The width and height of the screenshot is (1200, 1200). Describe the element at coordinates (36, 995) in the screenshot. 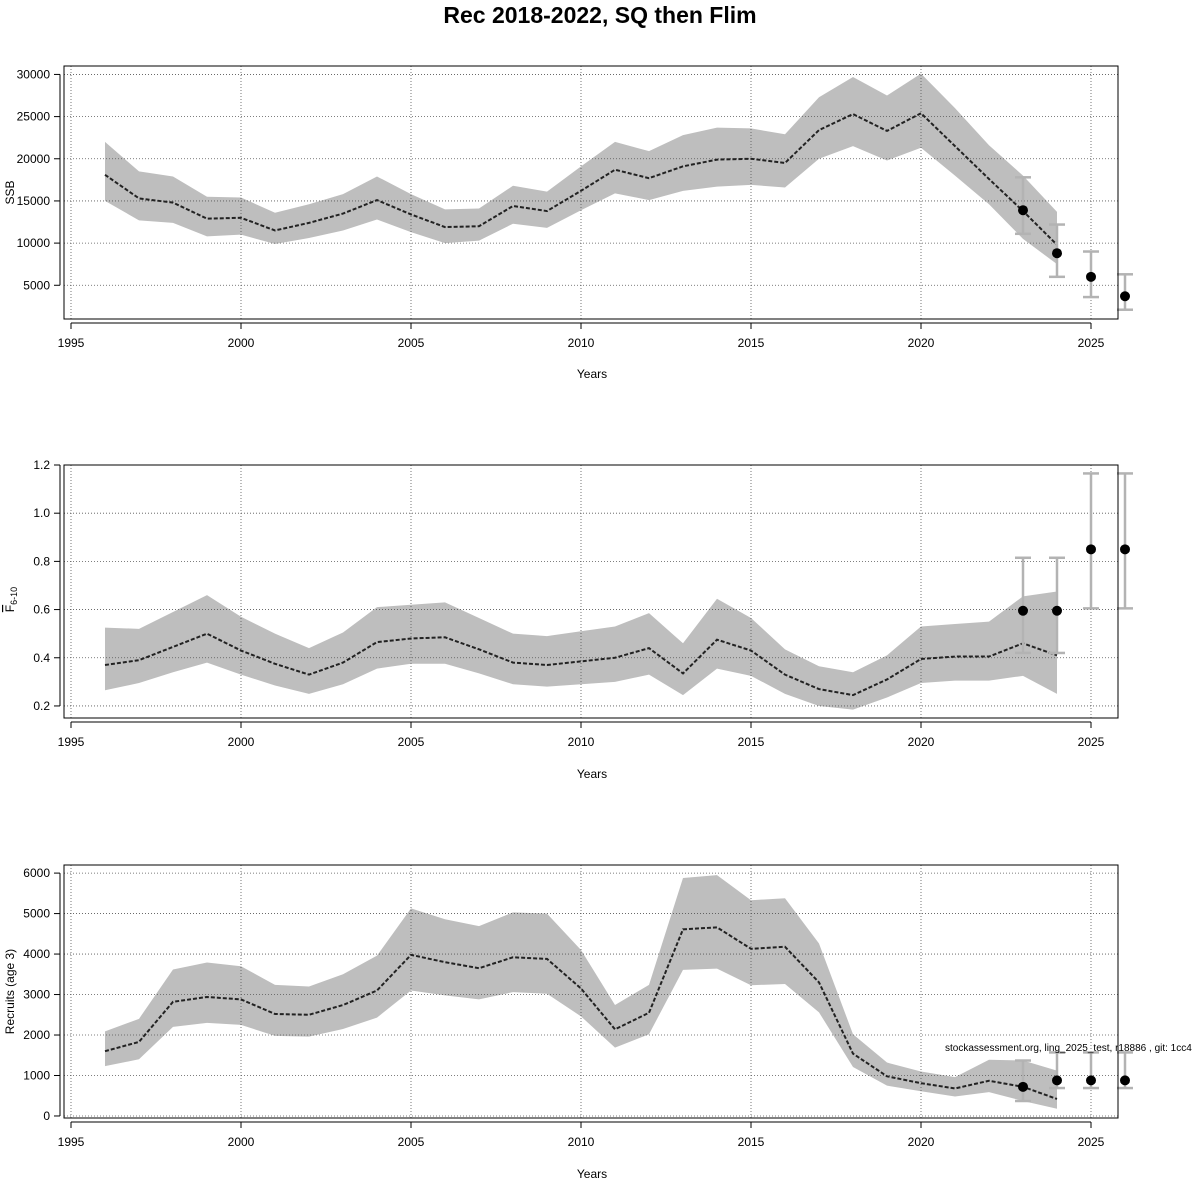

I see `y-tick-label: 3000` at that location.